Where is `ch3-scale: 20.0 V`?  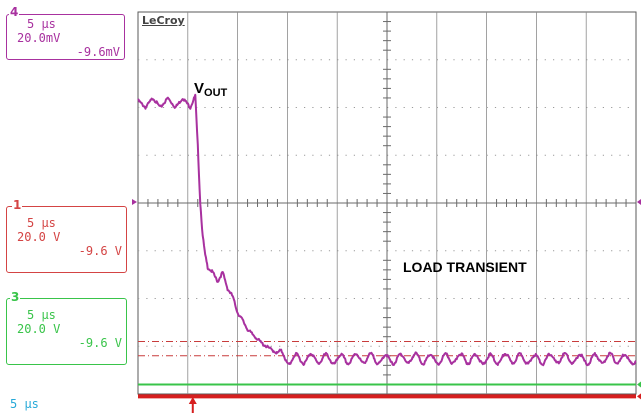
ch3-scale: 20.0 V is located at coordinates (39, 329).